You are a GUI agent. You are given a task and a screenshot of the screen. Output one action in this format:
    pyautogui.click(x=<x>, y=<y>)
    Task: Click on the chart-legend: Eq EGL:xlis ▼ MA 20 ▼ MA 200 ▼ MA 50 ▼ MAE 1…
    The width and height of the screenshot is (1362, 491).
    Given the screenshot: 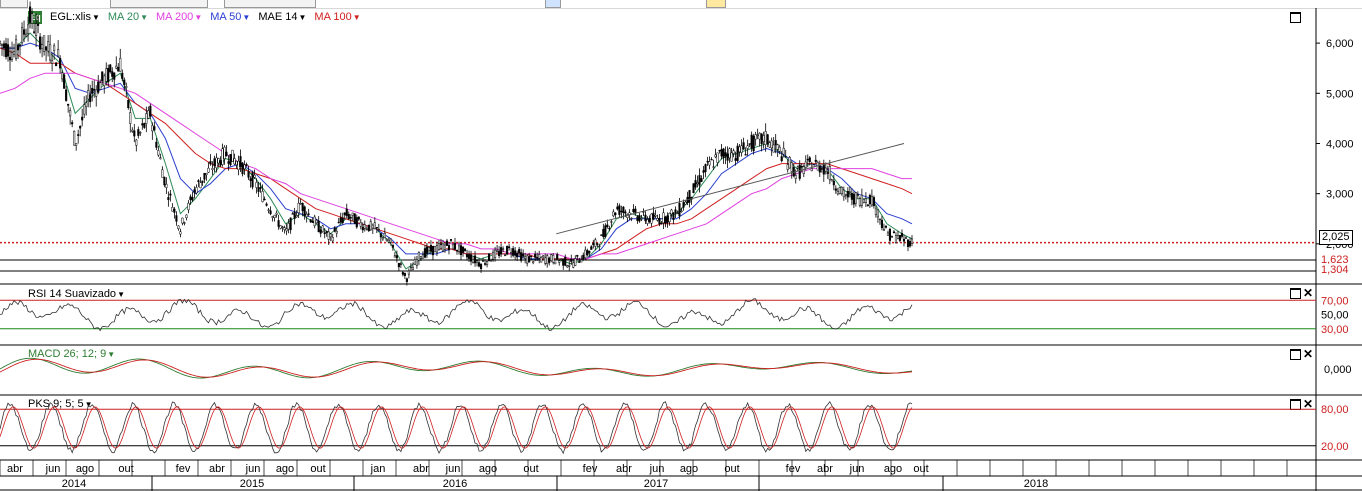 What is the action you would take?
    pyautogui.click(x=194, y=17)
    